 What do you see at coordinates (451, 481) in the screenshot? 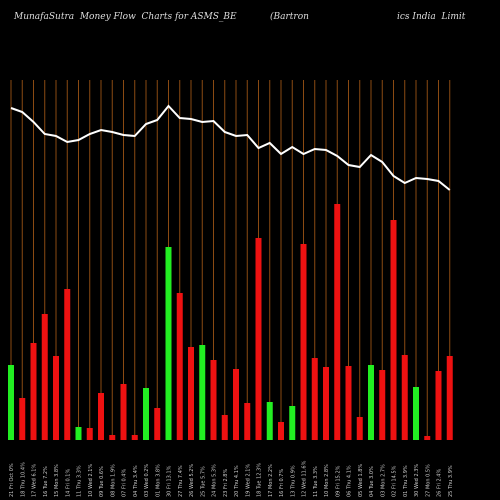
I see `x-tick-label: 25 Thu 3.9%` at bounding box center [451, 481].